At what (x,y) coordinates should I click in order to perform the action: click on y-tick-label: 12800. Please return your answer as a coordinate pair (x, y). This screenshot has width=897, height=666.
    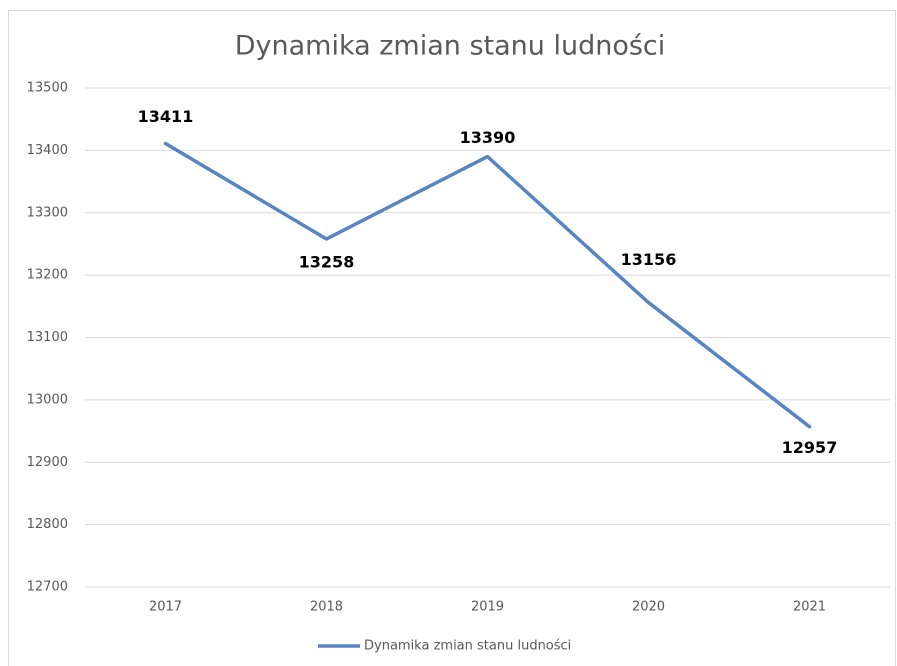
    Looking at the image, I should click on (47, 524).